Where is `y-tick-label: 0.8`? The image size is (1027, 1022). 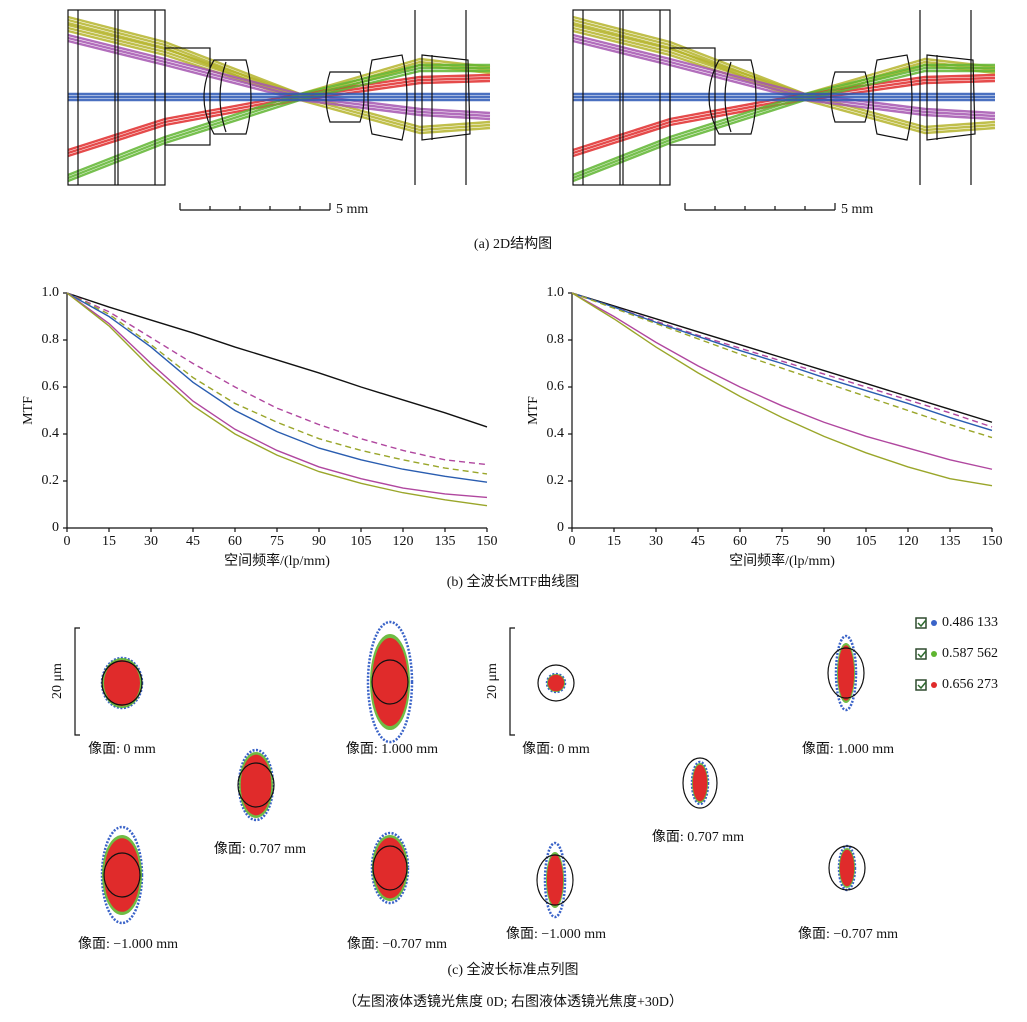
y-tick-label: 0.8 is located at coordinates (556, 339).